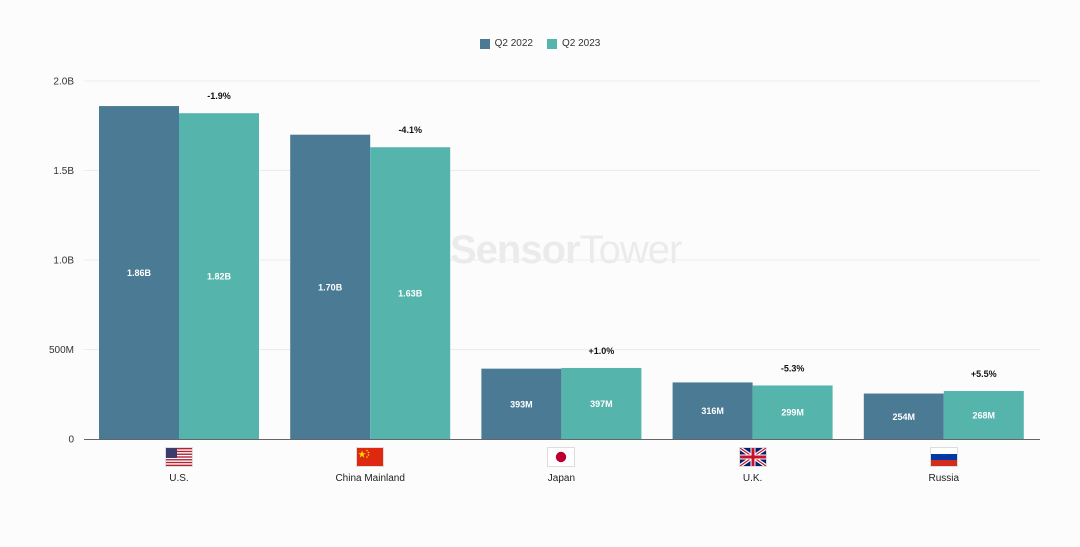 Image resolution: width=1080 pixels, height=547 pixels. I want to click on bar-value-label: 393M, so click(521, 404).